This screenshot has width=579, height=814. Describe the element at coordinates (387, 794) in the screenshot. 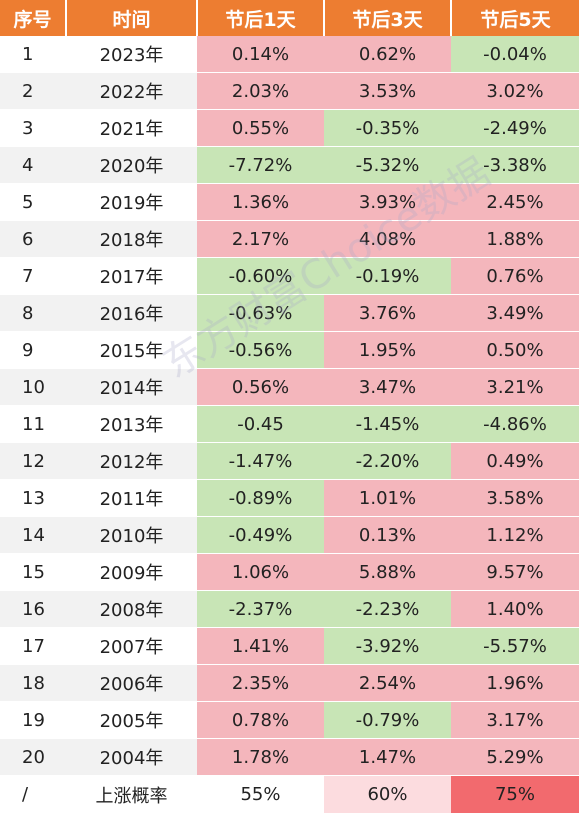

I see `summary-day3: 60%` at that location.